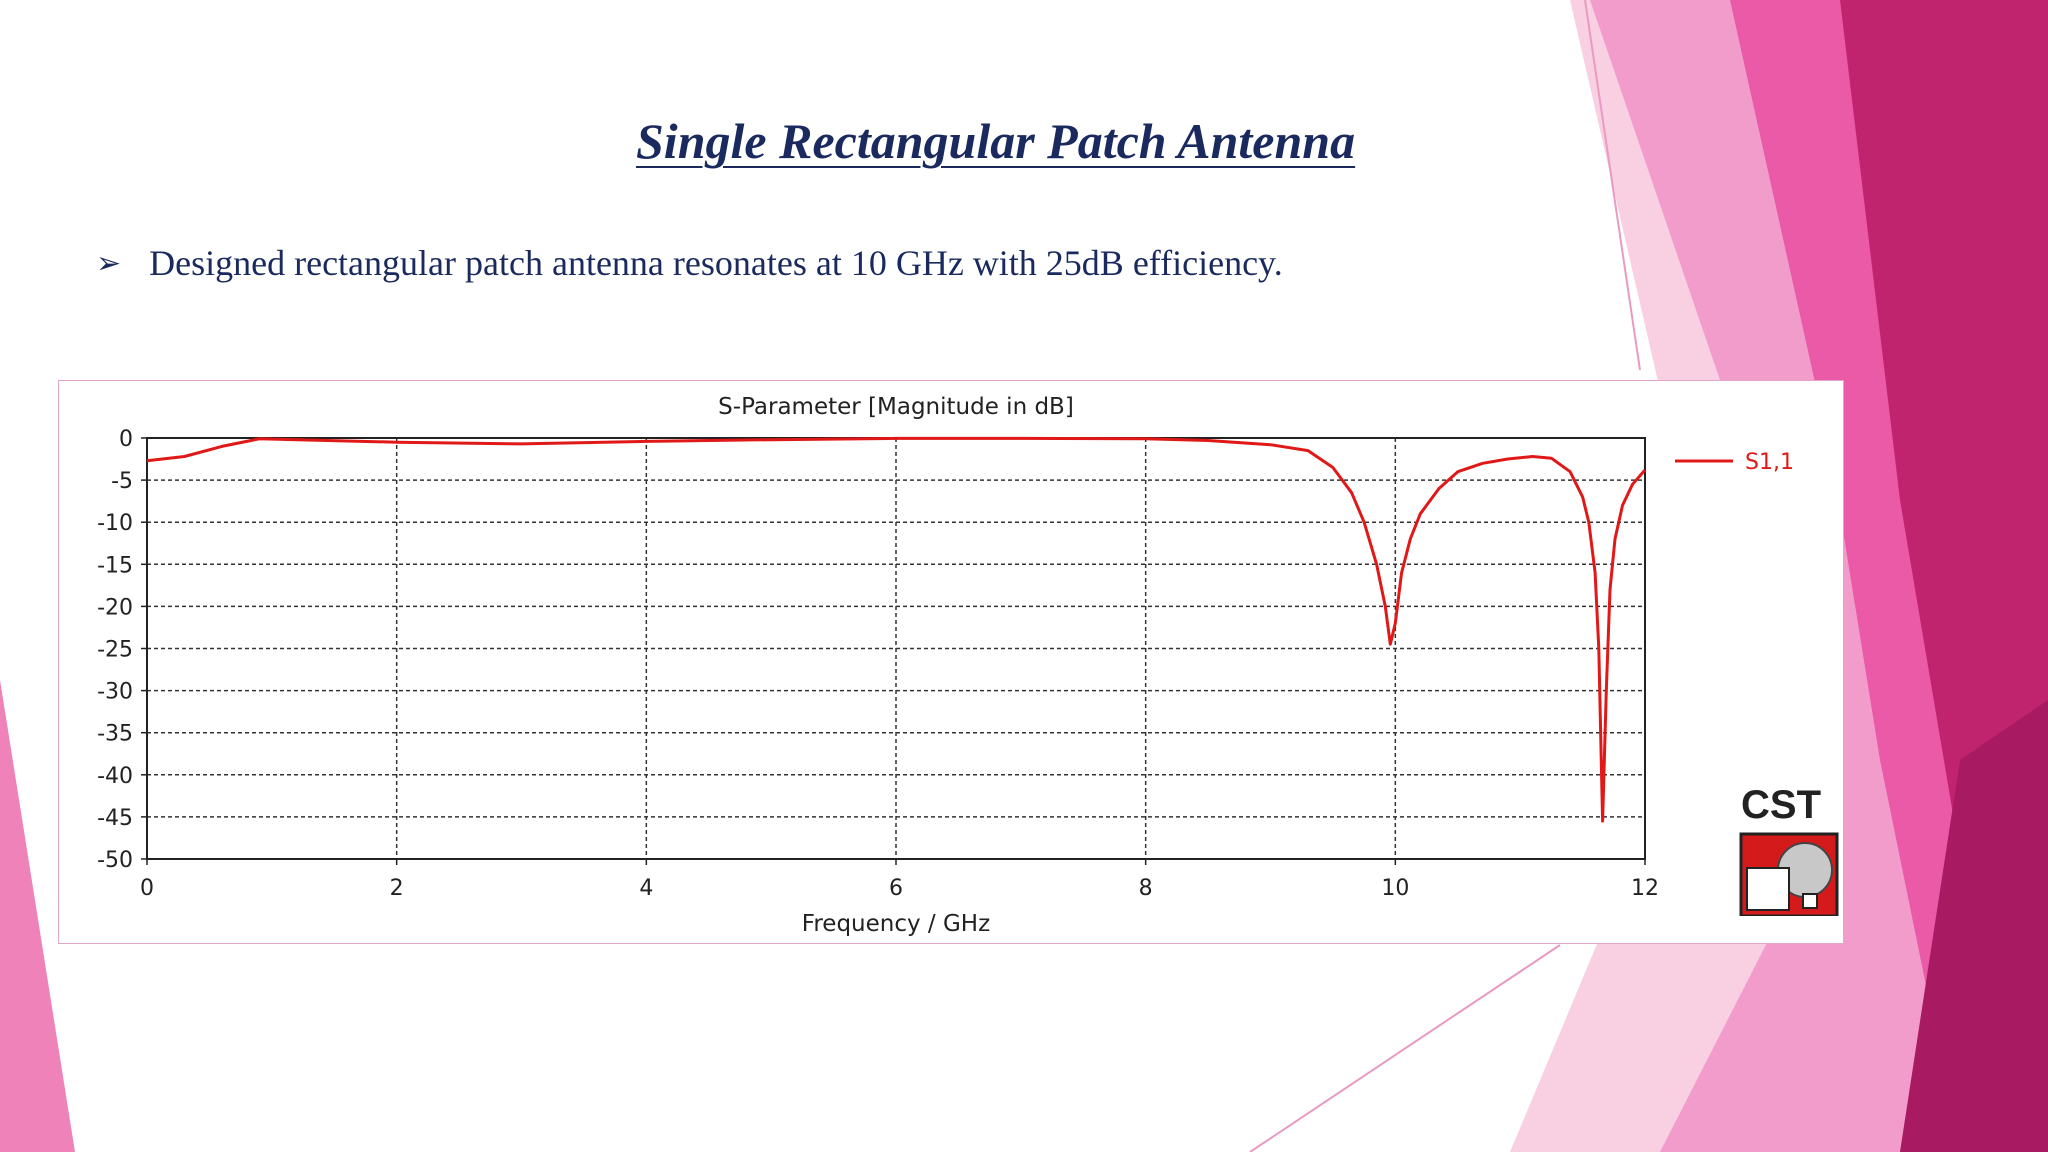  What do you see at coordinates (1810, 901) in the screenshot?
I see `cst-logo-small-cube` at bounding box center [1810, 901].